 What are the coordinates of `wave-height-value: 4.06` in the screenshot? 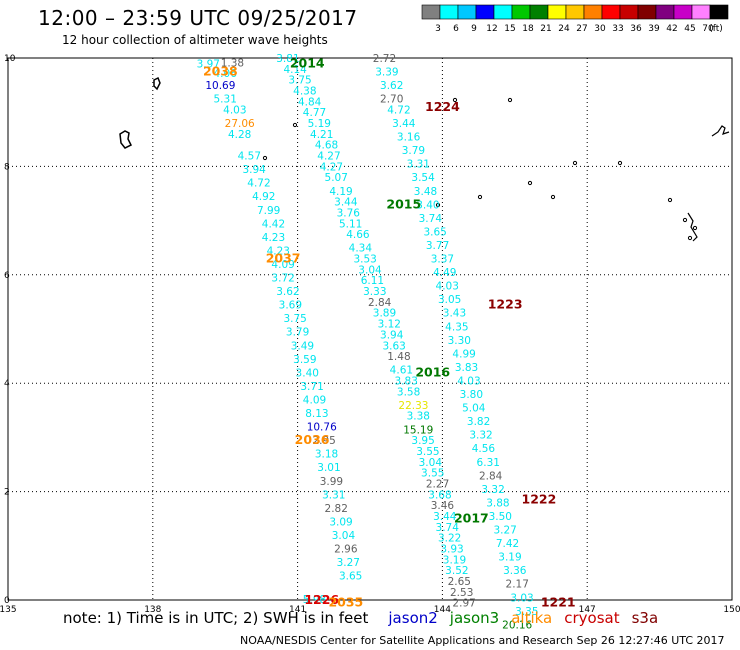 It's located at (226, 74).